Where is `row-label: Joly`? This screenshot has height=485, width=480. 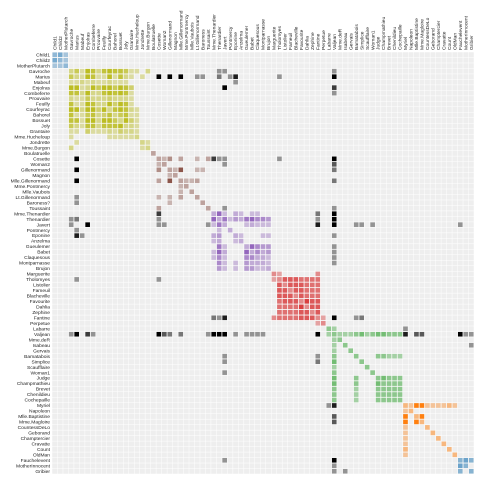 row-label: Joly is located at coordinates (45, 127).